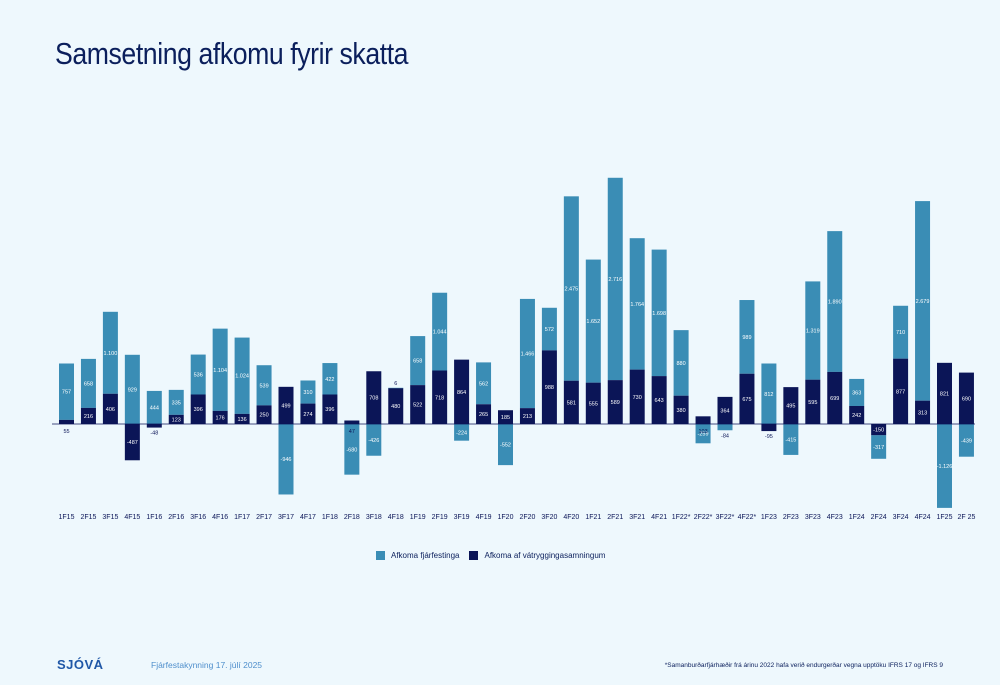  What do you see at coordinates (220, 517) in the screenshot?
I see `x-tick-label: 4F16` at bounding box center [220, 517].